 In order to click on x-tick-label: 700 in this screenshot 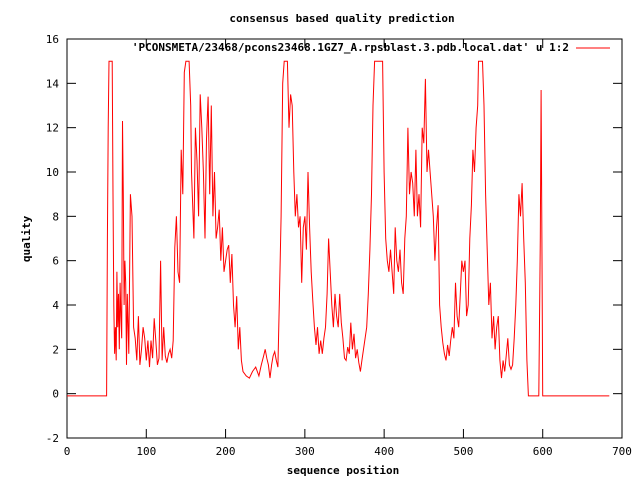, I will do `click(622, 451)`.